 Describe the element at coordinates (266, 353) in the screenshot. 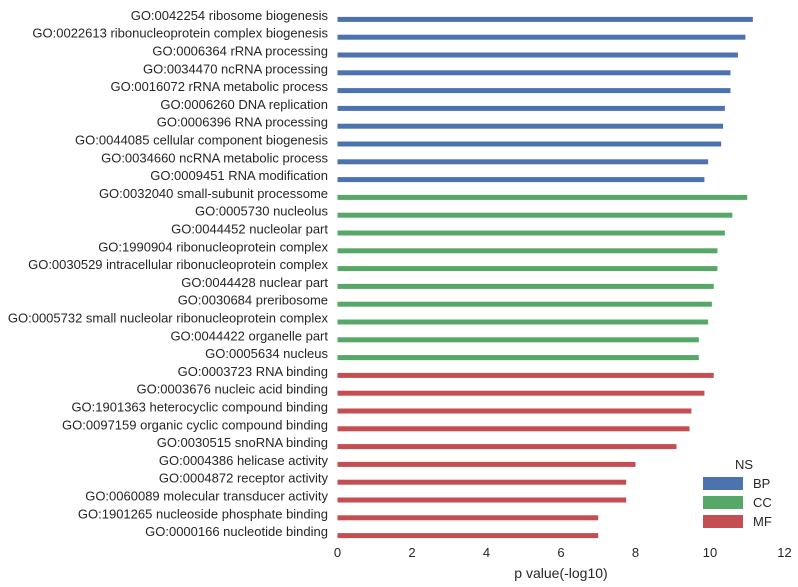

I see `category-label: GO:0005634 nucleus` at that location.